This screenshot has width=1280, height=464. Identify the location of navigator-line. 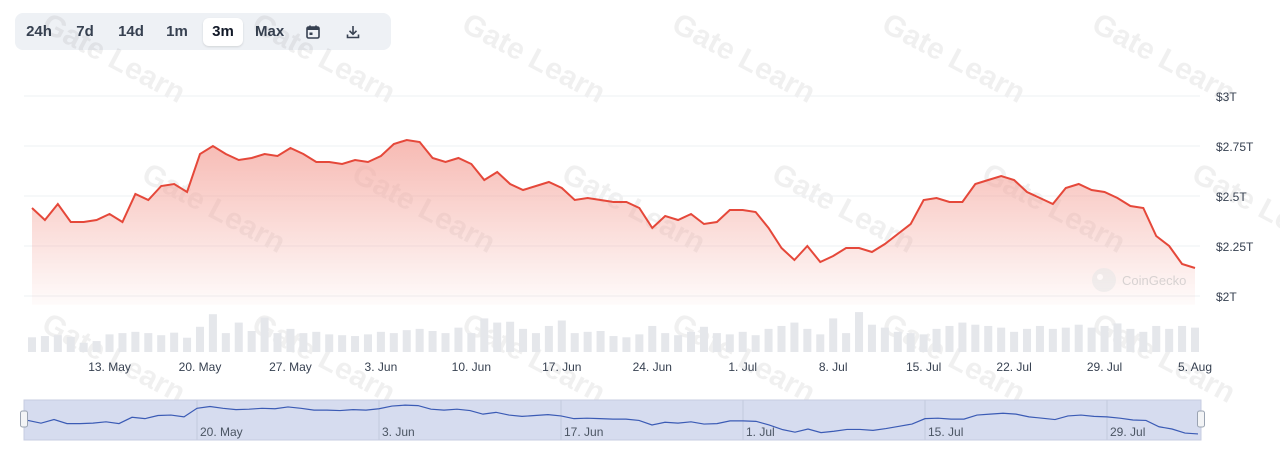
(613, 419).